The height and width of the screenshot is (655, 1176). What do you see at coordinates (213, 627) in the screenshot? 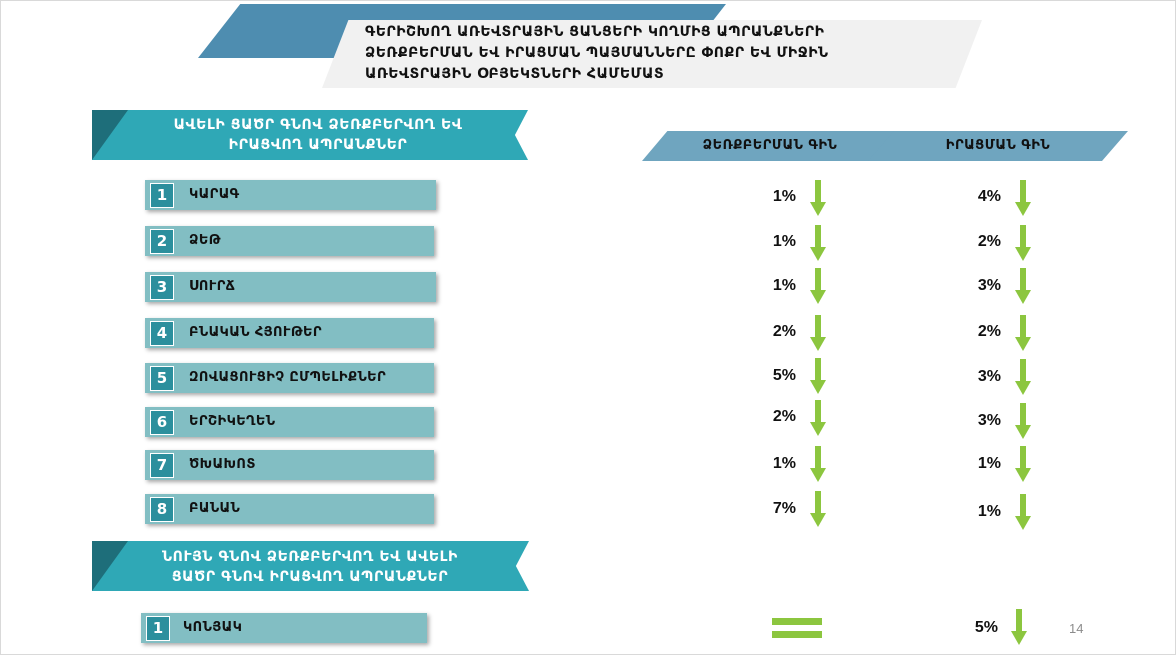
I see `item-label: ԿՈՆՅԱԿ` at bounding box center [213, 627].